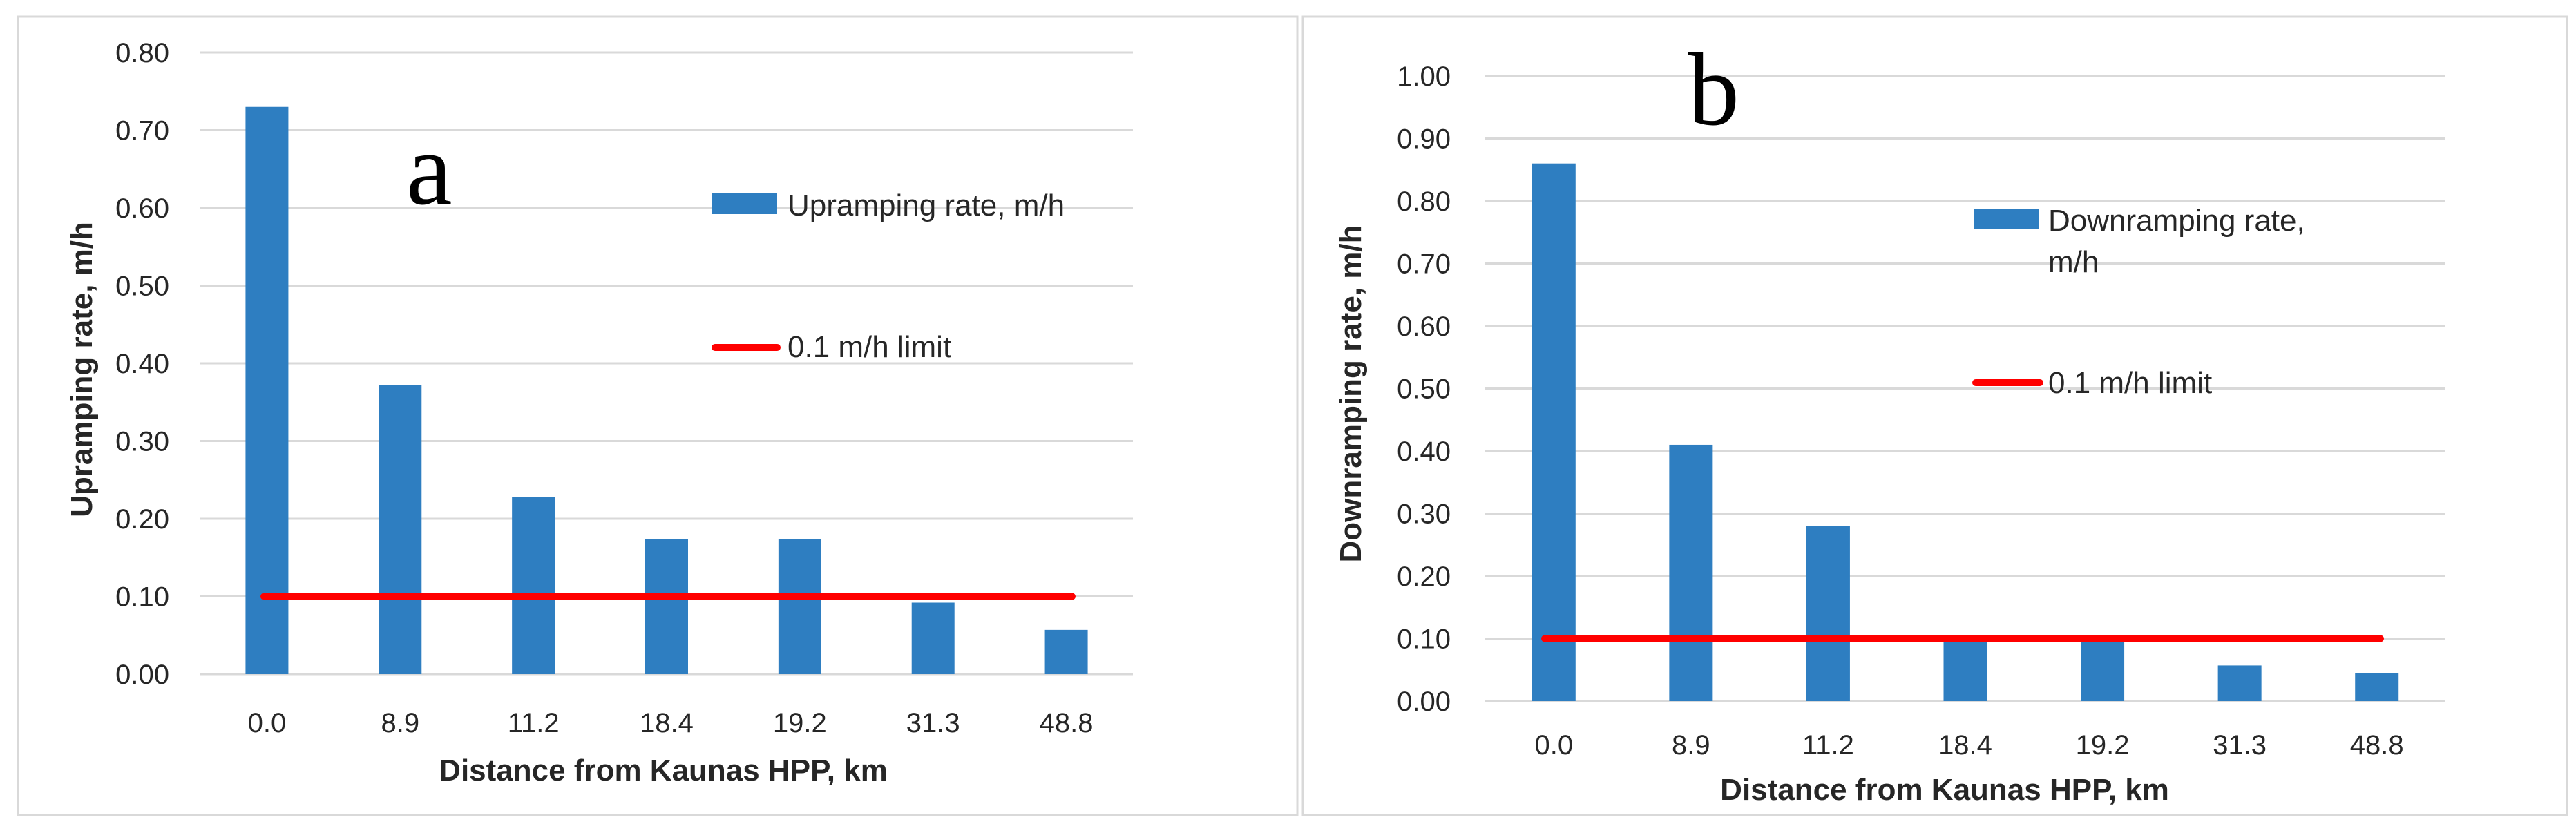 The image size is (2576, 833). Describe the element at coordinates (870, 347) in the screenshot. I see `panel-a-legend-line-label: 0.1 m/h limit` at that location.